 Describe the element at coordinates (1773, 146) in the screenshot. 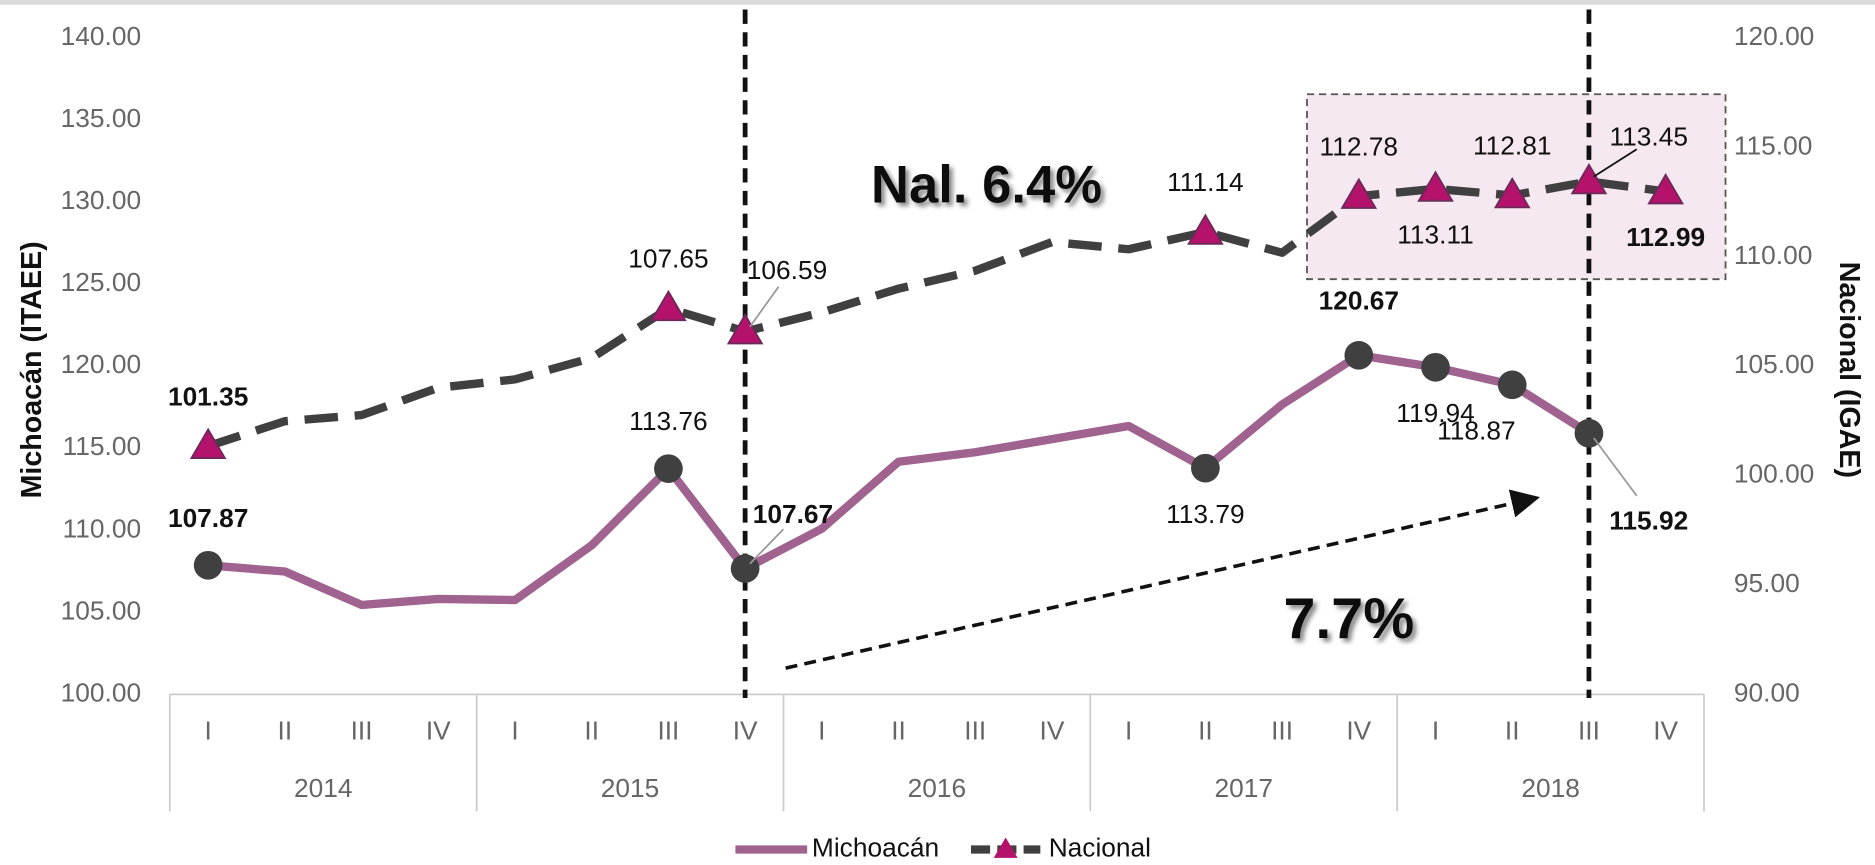

I see `y2-tick-label: 115.00` at that location.